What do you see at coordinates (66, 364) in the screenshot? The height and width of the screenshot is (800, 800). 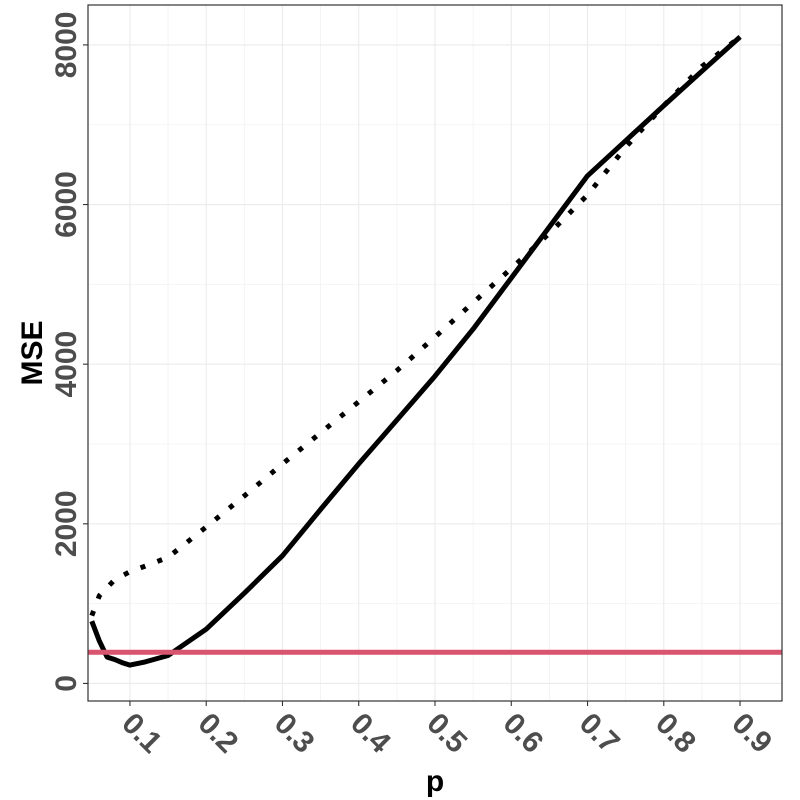 I see `y-tick-label: 4000` at bounding box center [66, 364].